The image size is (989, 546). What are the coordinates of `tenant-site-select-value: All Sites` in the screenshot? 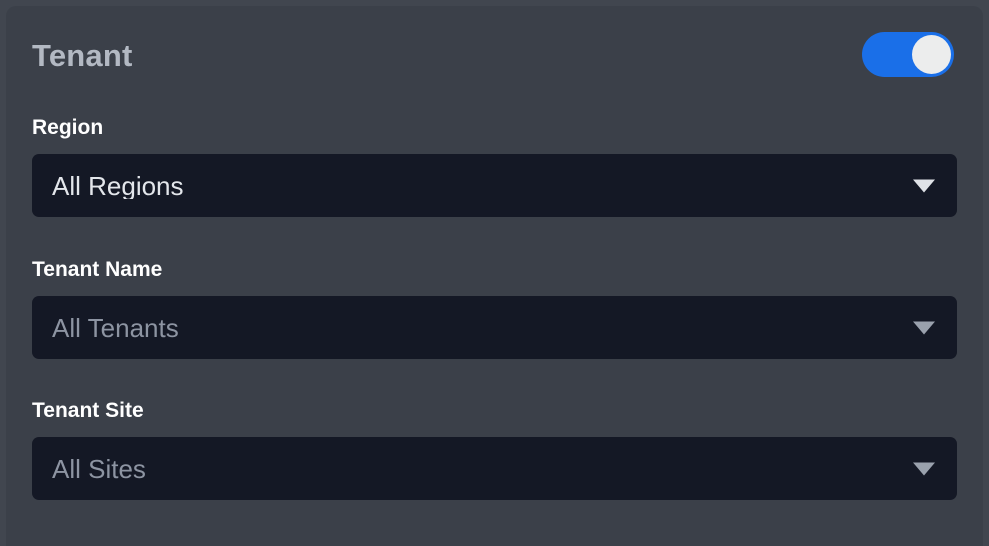 It's located at (99, 468).